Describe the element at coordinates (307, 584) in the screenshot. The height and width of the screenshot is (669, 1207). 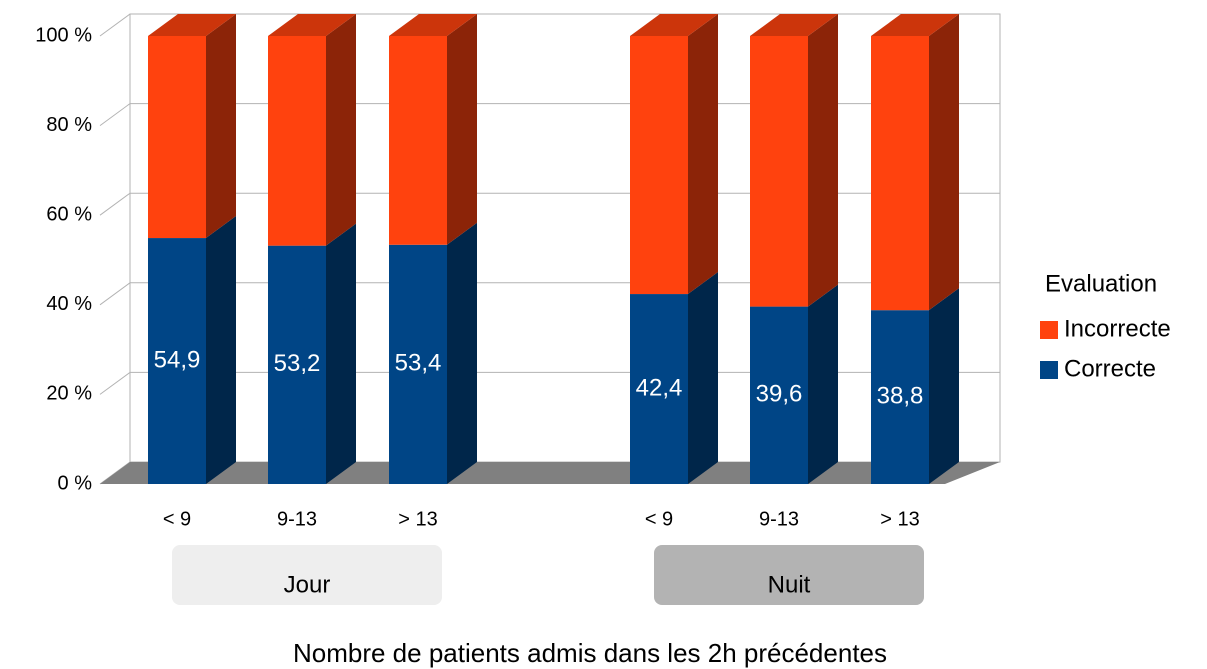
I see `group-label: Jour` at that location.